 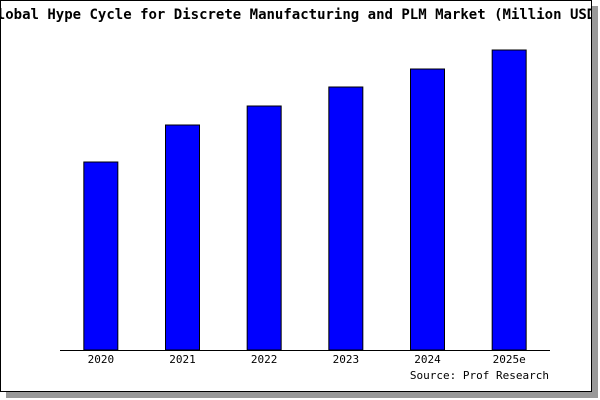 What do you see at coordinates (101, 359) in the screenshot?
I see `x-tick-label: 2020` at bounding box center [101, 359].